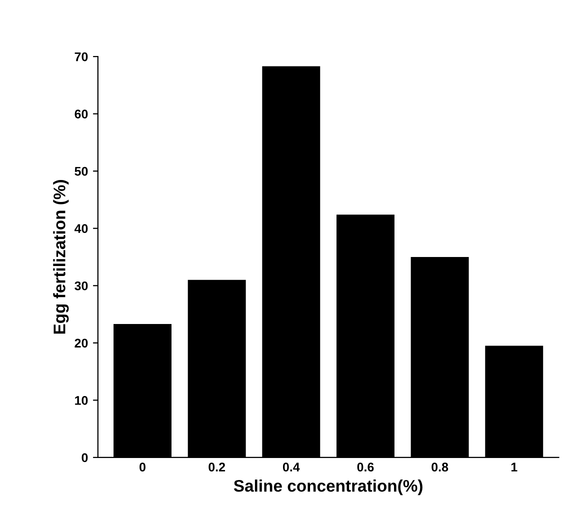  What do you see at coordinates (81, 343) in the screenshot?
I see `y-tick-label: 20` at bounding box center [81, 343].